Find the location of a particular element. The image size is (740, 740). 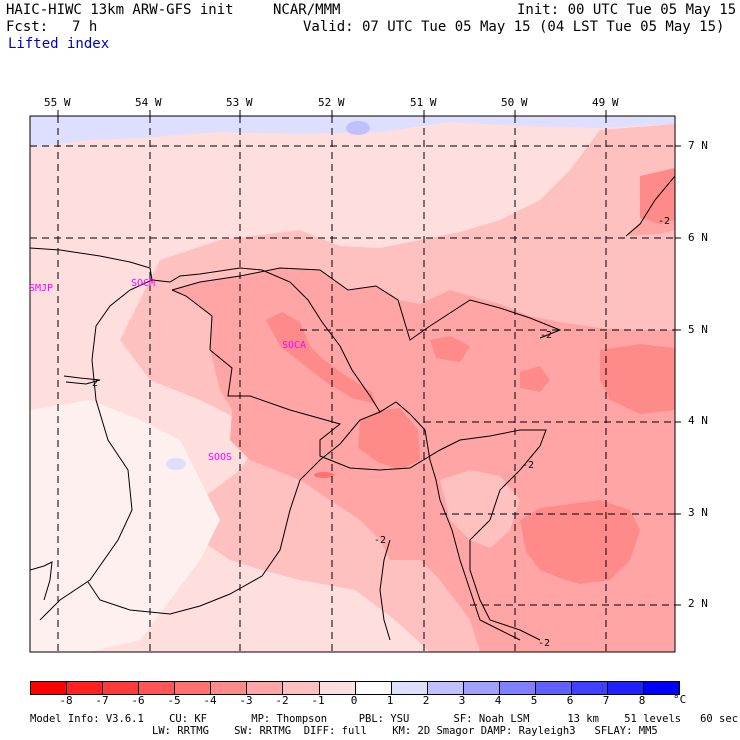

colorbar-tick-label: -7 is located at coordinates (102, 700).